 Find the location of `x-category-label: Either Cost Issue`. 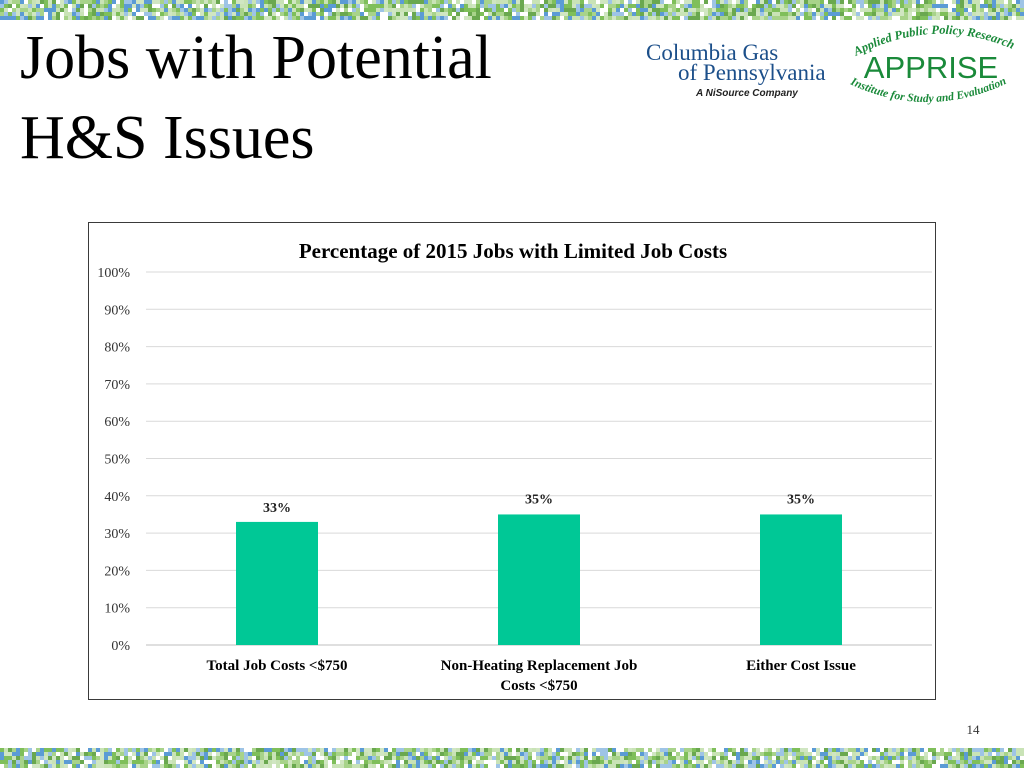

x-category-label: Either Cost Issue is located at coordinates (801, 666).